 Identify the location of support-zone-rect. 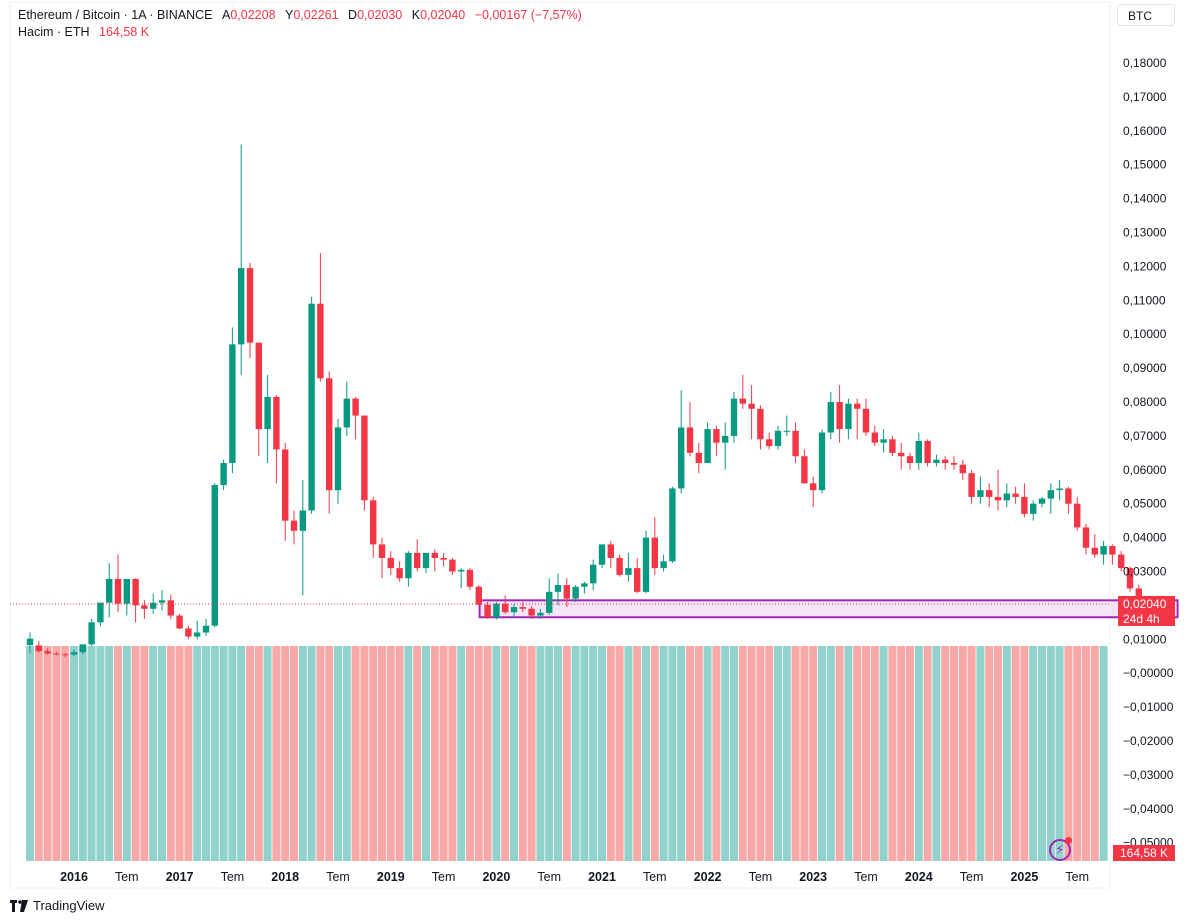
(828, 609).